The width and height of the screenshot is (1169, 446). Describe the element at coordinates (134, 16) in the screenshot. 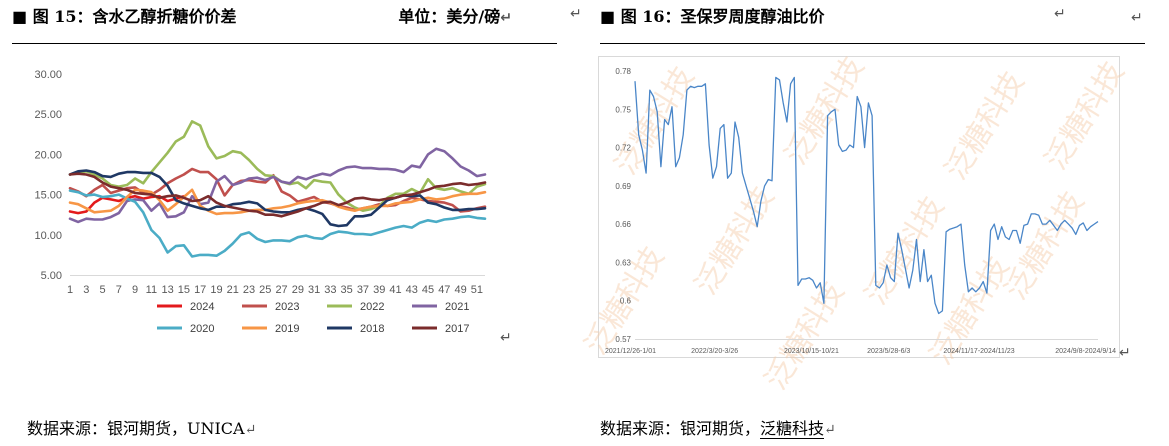

I see `figure-15-title-text: 图 15：含水乙醇折糖价价差` at that location.